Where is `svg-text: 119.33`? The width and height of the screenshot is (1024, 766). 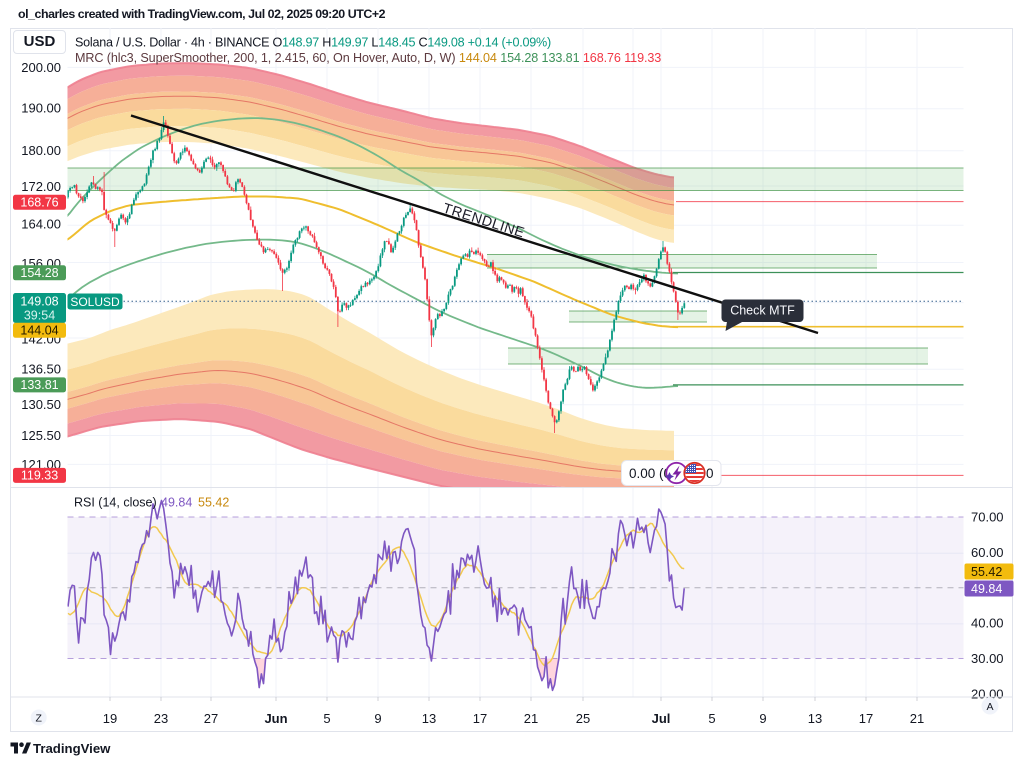 svg-text: 119.33 is located at coordinates (39, 476).